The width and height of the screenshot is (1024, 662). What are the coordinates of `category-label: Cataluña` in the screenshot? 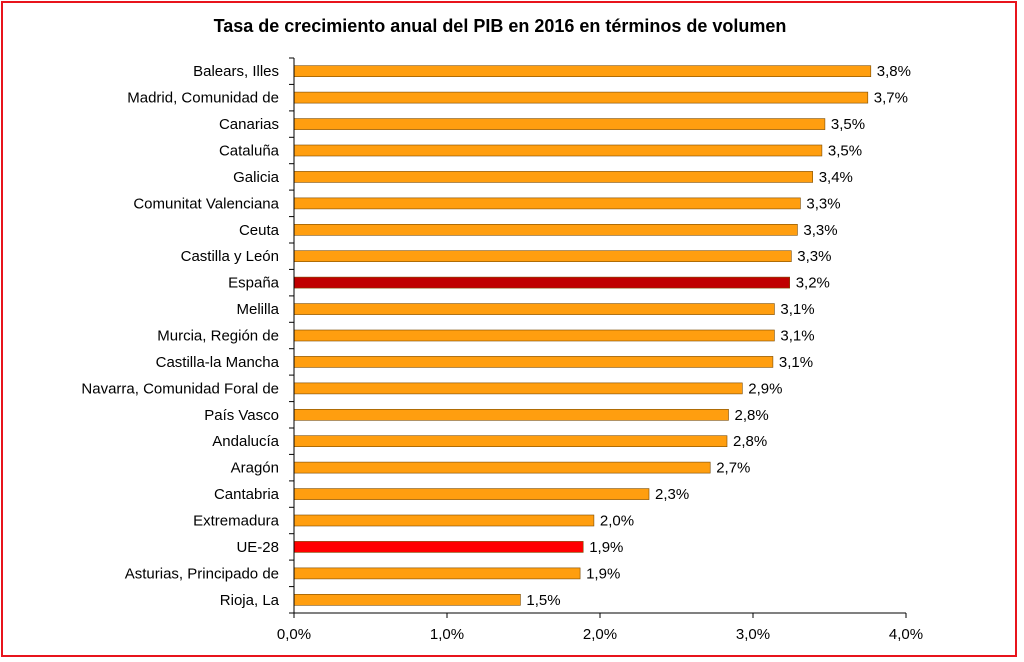 It's located at (249, 151).